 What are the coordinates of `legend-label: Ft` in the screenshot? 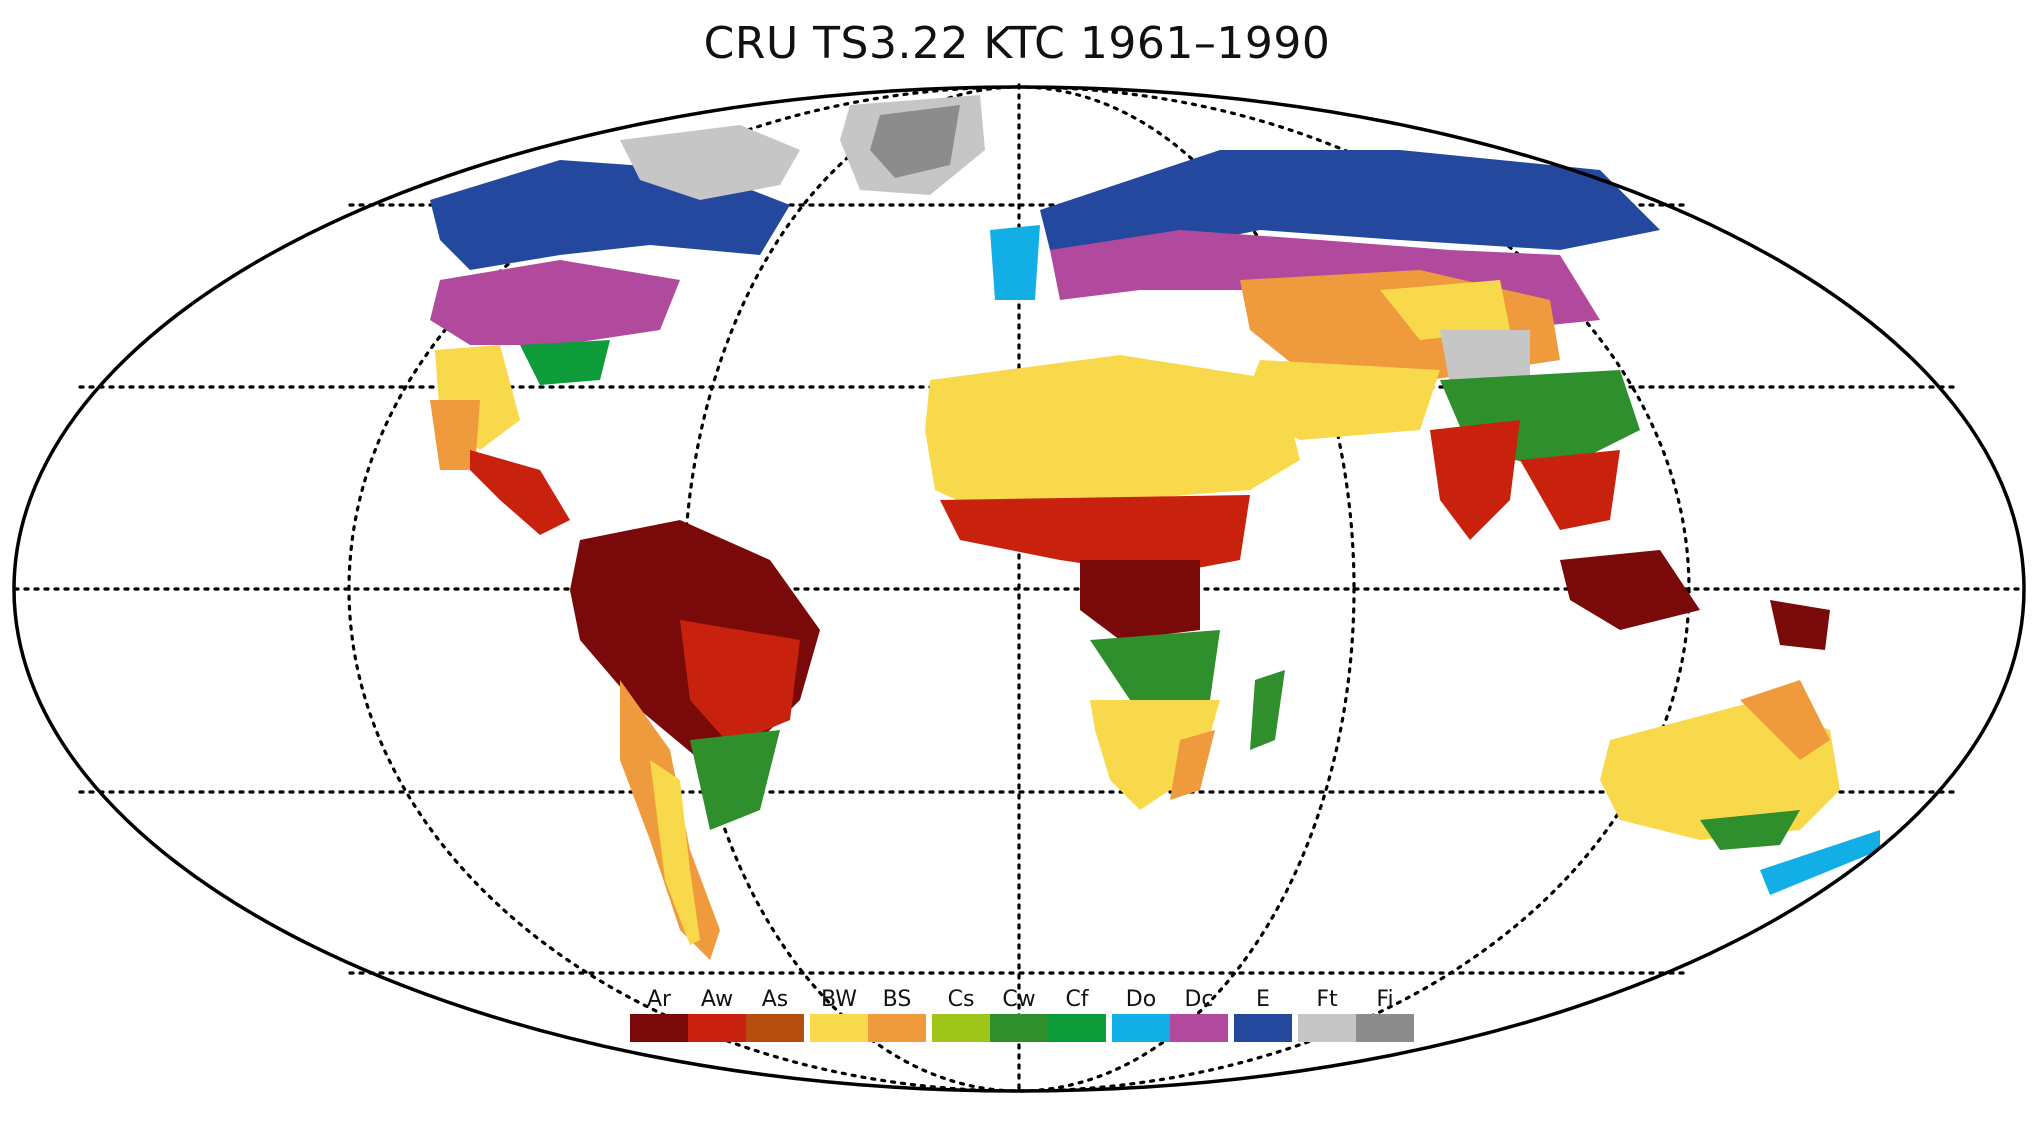 It's located at (1327, 999).